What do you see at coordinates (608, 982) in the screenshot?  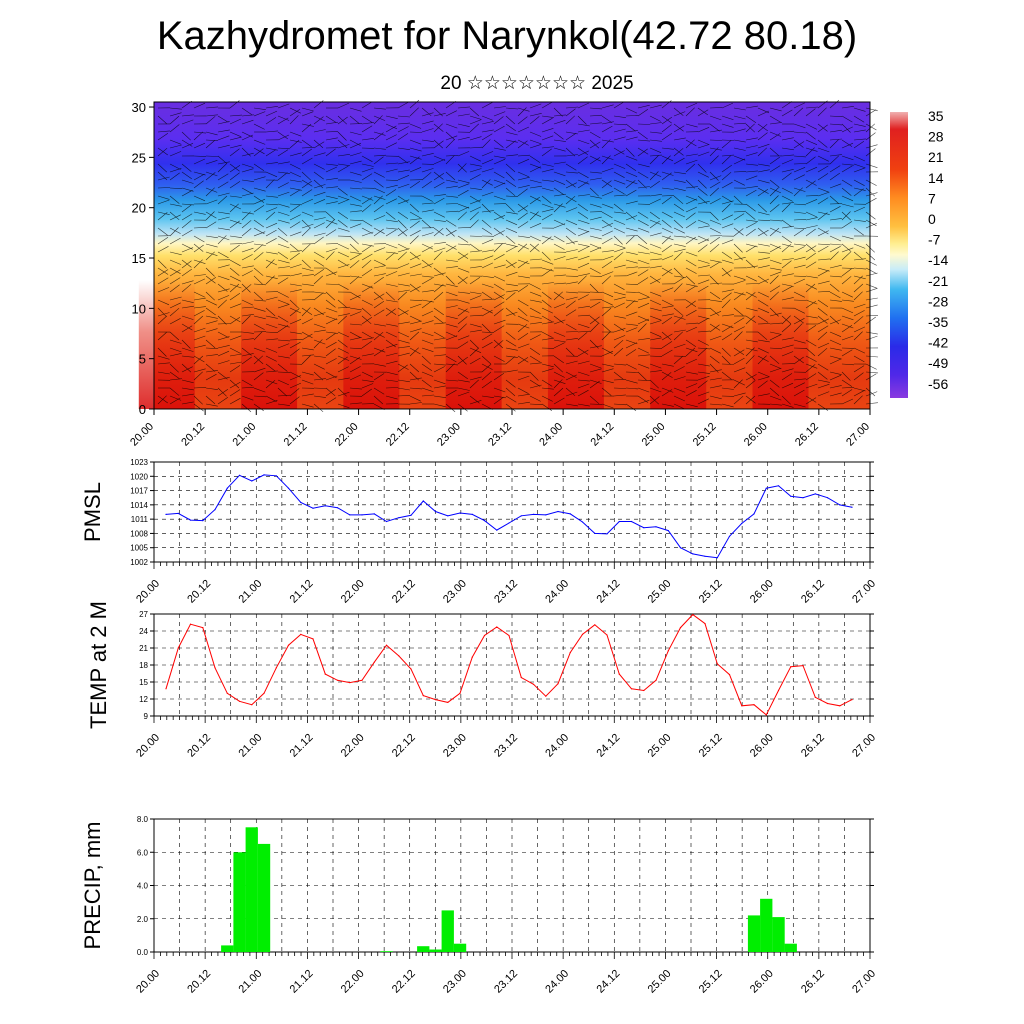 I see `precip-x-tick-label-9: 24.12` at bounding box center [608, 982].